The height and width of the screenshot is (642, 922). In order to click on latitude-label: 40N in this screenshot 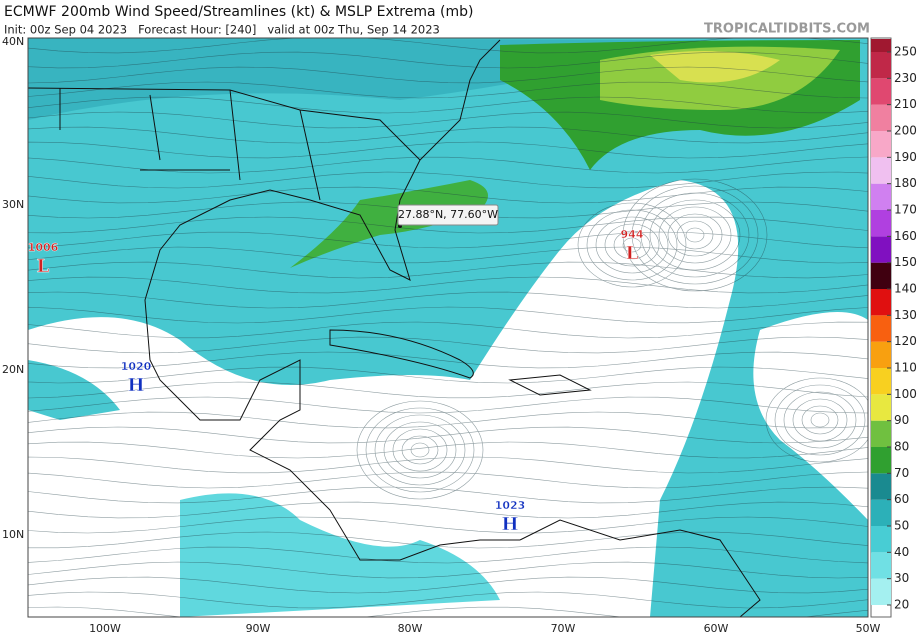, I will do `click(13, 41)`.